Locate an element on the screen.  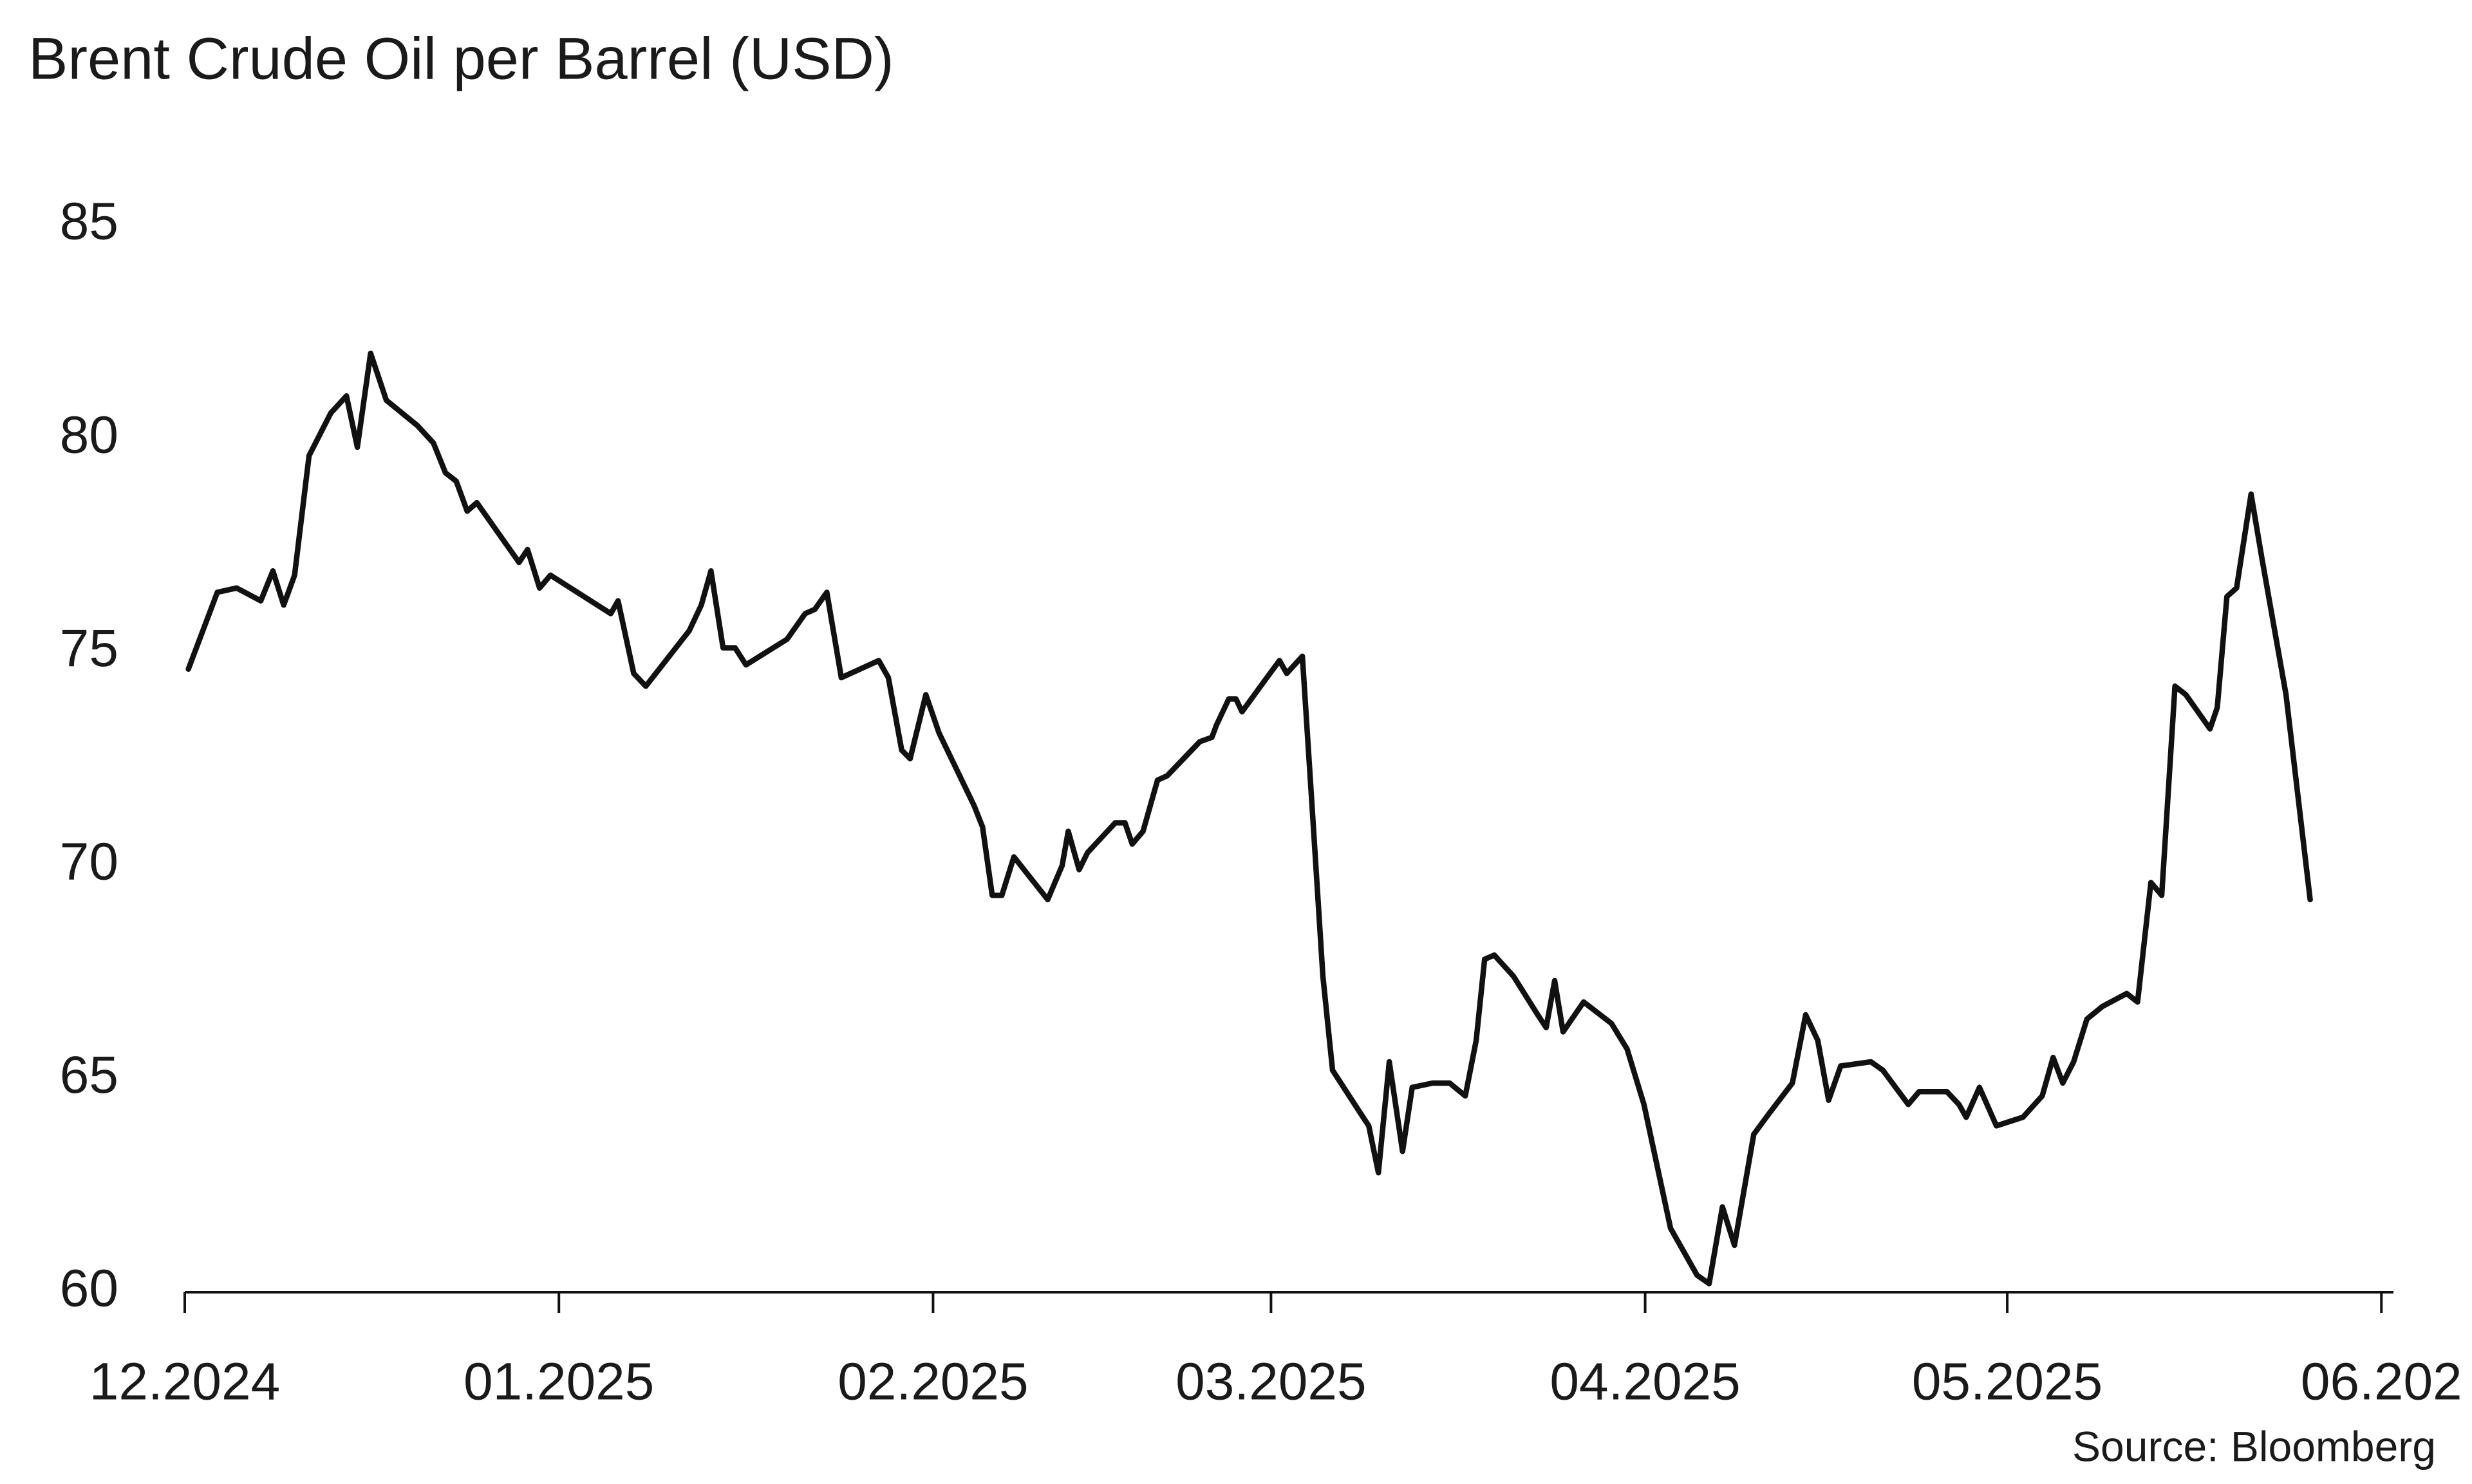
y-tick-label: 85 is located at coordinates (89, 221).